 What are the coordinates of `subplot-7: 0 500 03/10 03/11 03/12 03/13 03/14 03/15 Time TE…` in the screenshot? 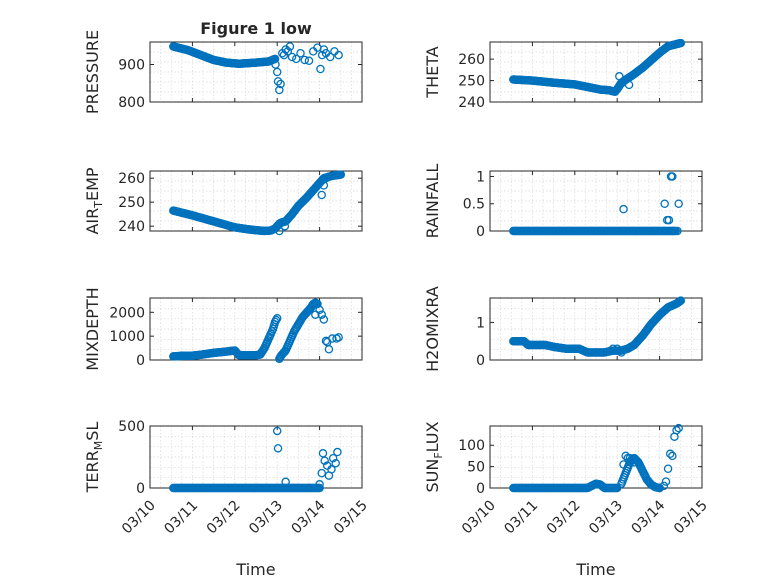 It's located at (227, 499).